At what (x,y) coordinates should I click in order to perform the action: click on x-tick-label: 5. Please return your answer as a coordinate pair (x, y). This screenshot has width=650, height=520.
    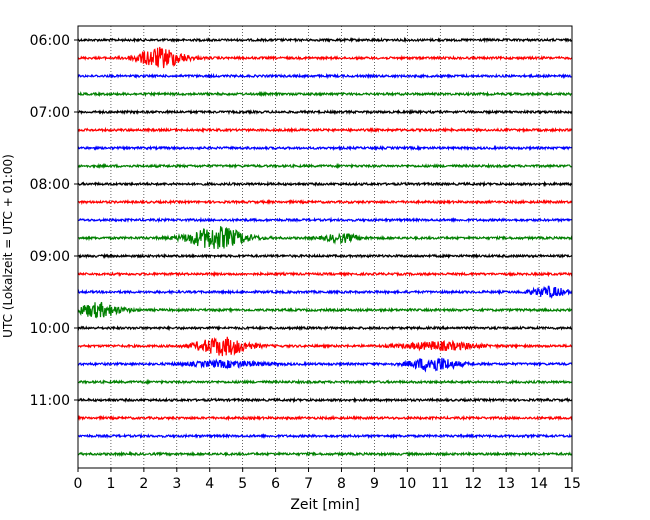
    Looking at the image, I should click on (242, 484).